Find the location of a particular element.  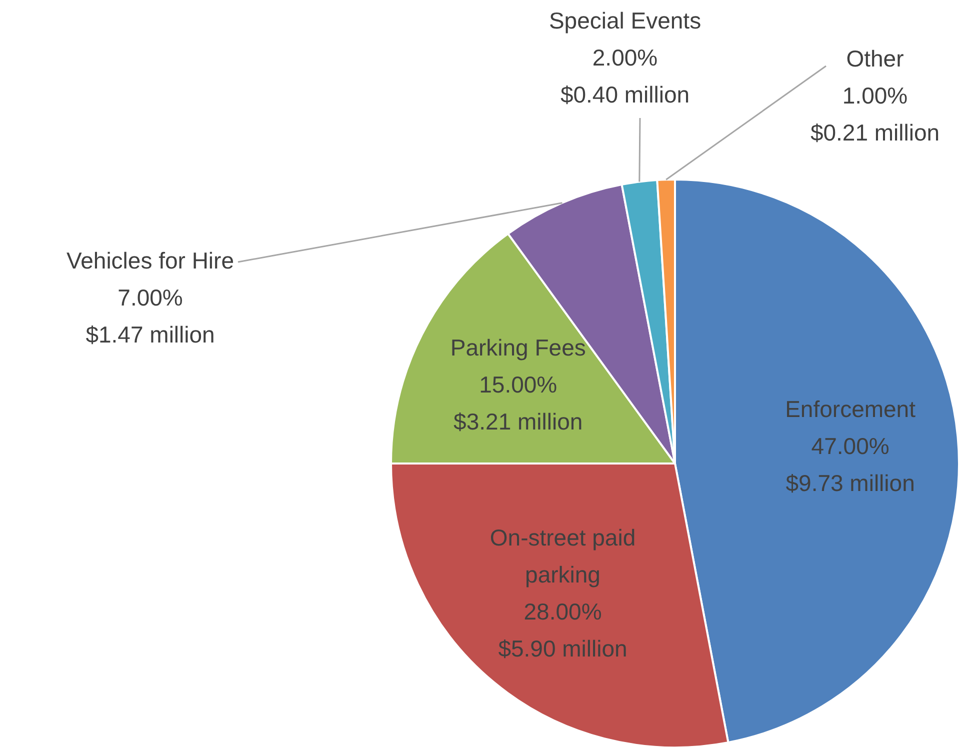

data-label: 1.00% $0.21 million is located at coordinates (875, 114).